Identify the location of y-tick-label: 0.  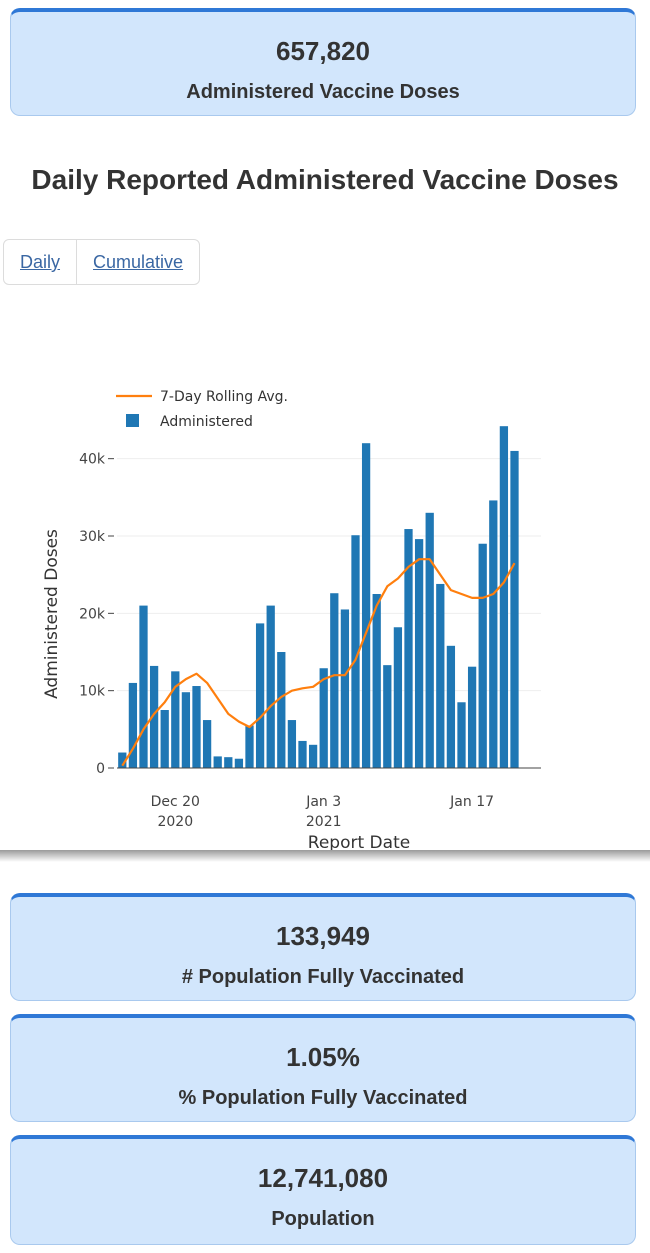
(100, 769).